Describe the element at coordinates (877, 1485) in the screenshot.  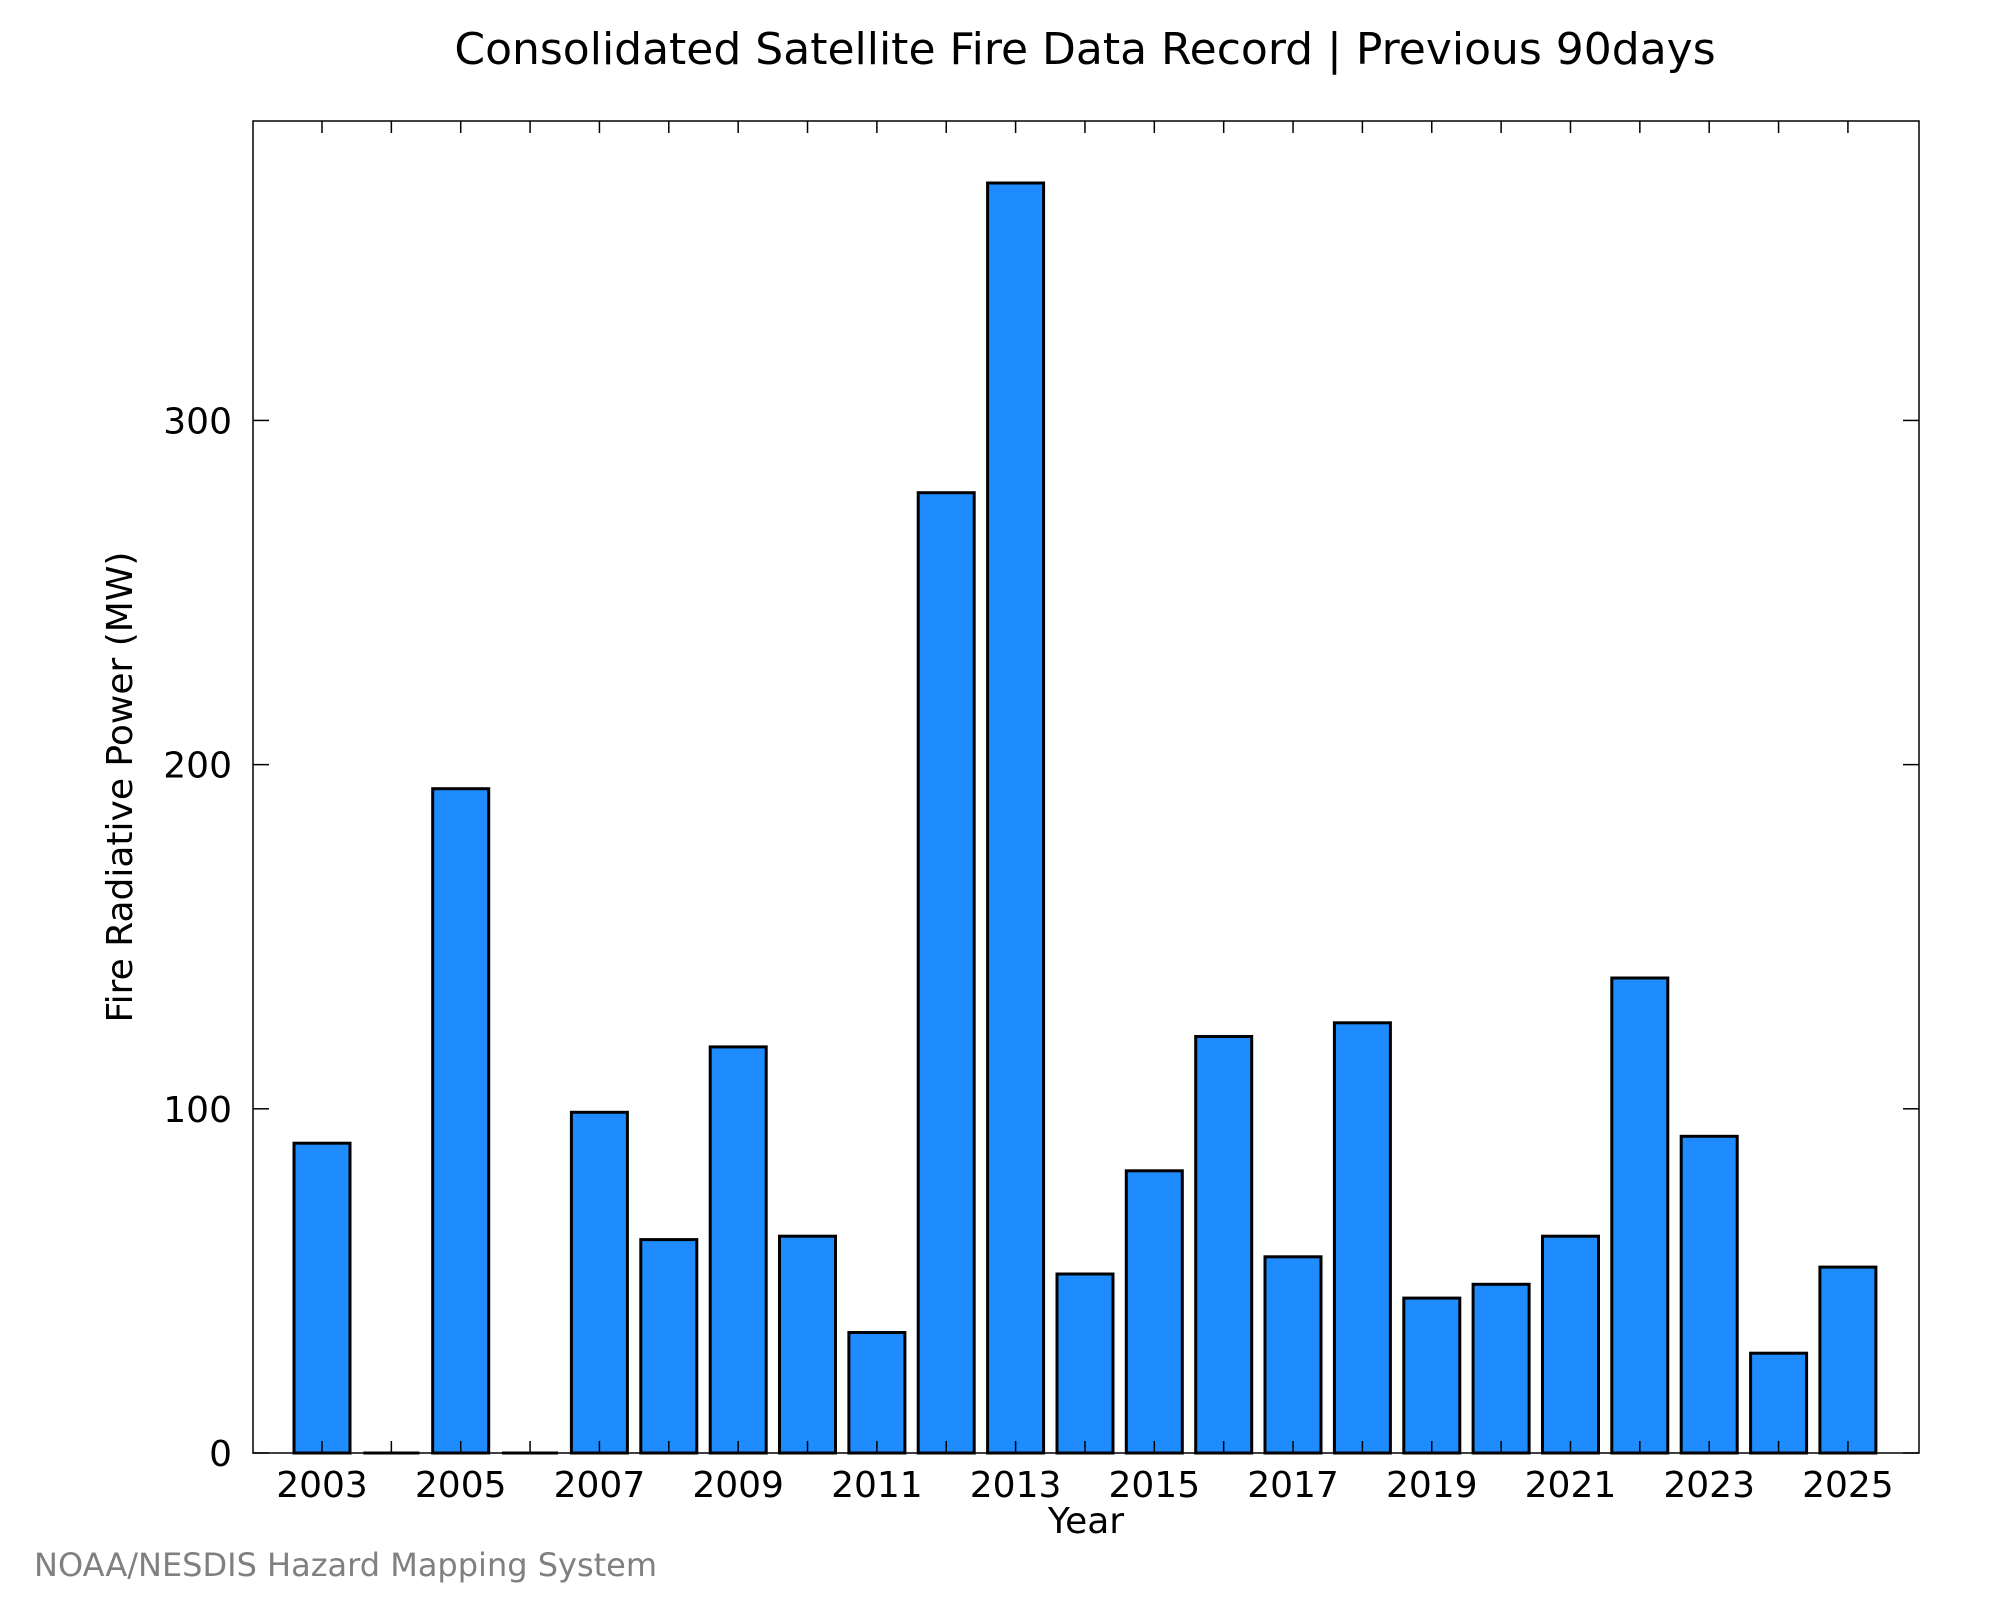
I see `x-tick-label-2011: 2011` at that location.